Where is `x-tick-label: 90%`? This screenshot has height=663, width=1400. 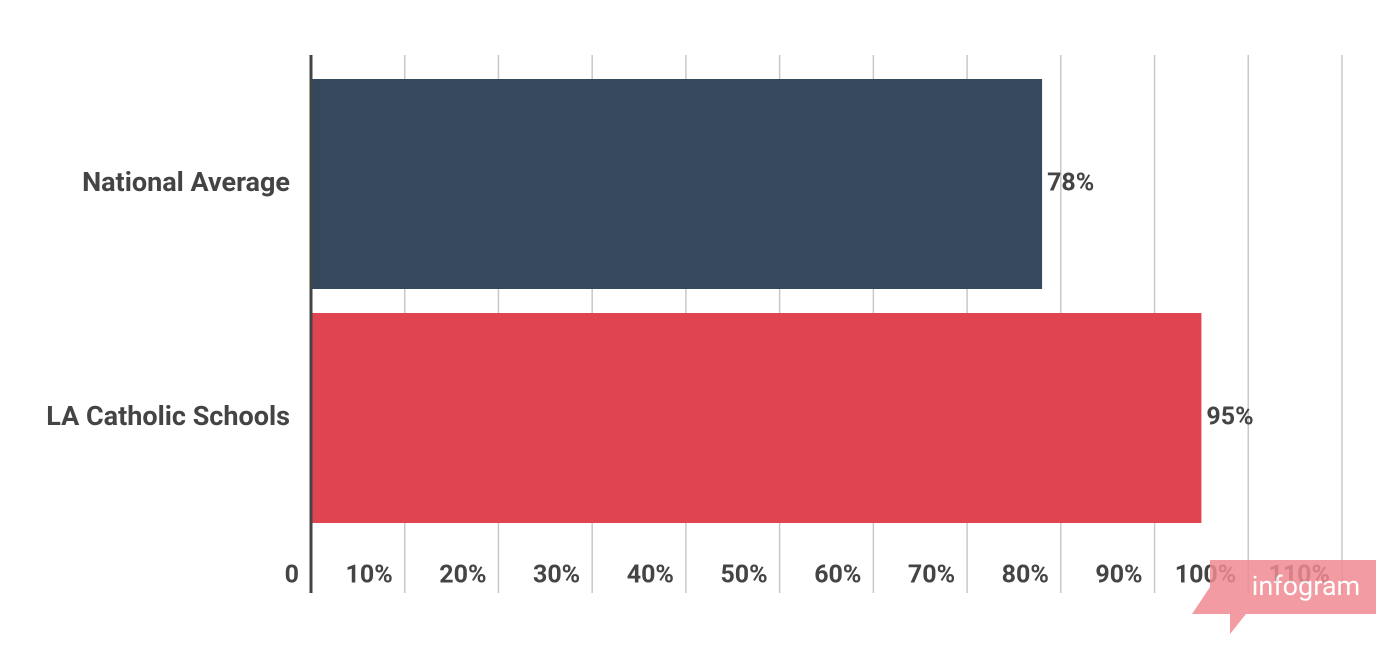 x-tick-label: 90% is located at coordinates (1118, 575).